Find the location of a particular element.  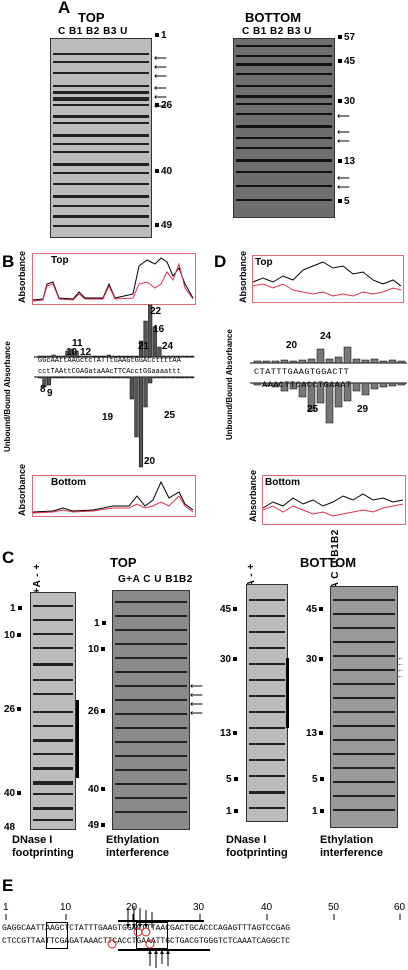

panel-c-top-ethyl-gel is located at coordinates (151, 710).